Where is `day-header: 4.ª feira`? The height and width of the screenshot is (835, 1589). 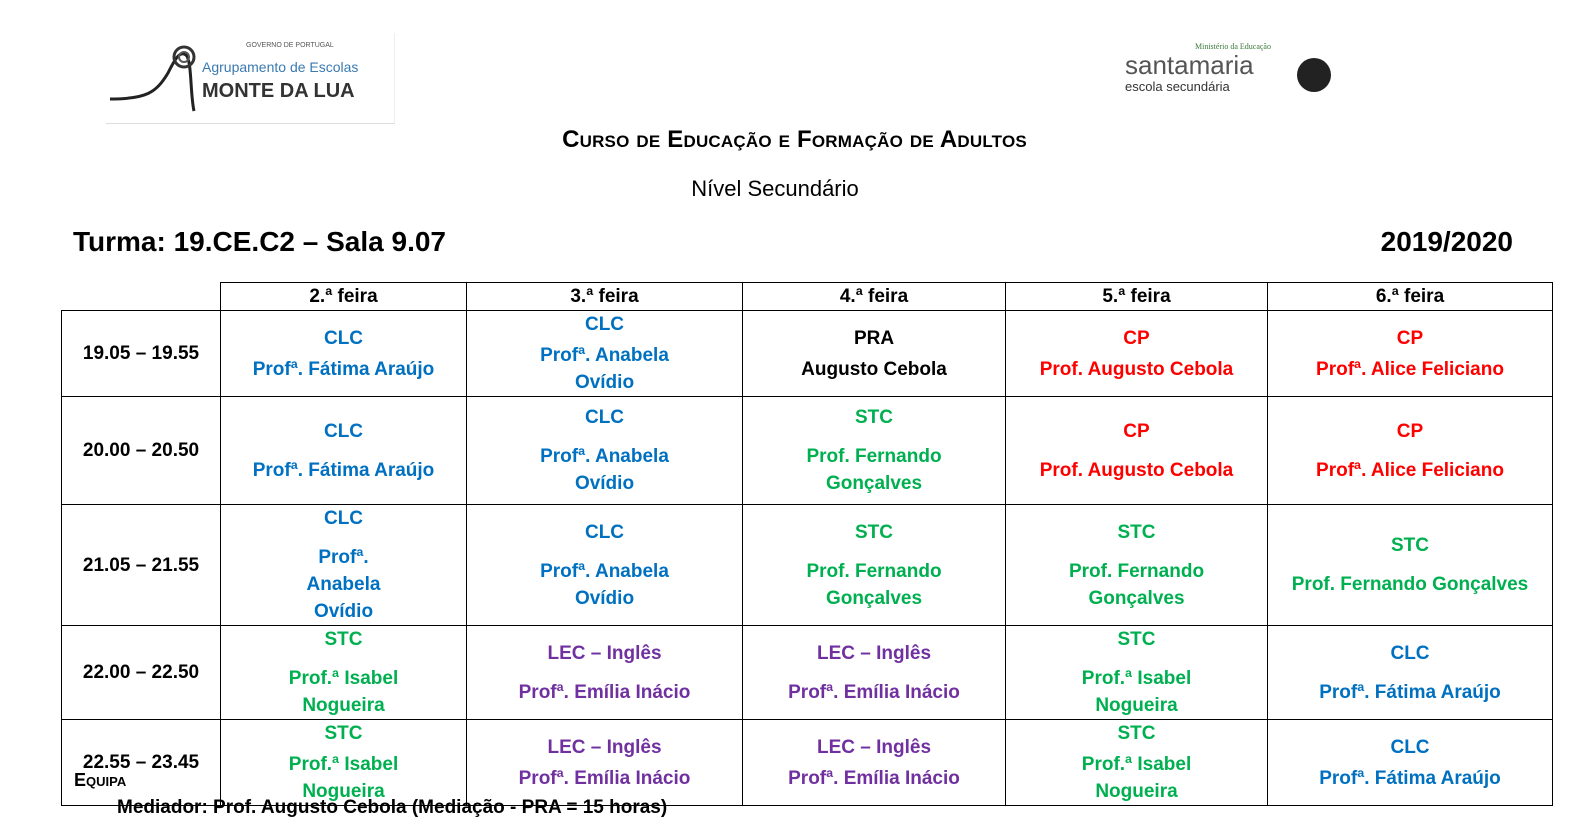
day-header: 4.ª feira is located at coordinates (874, 296).